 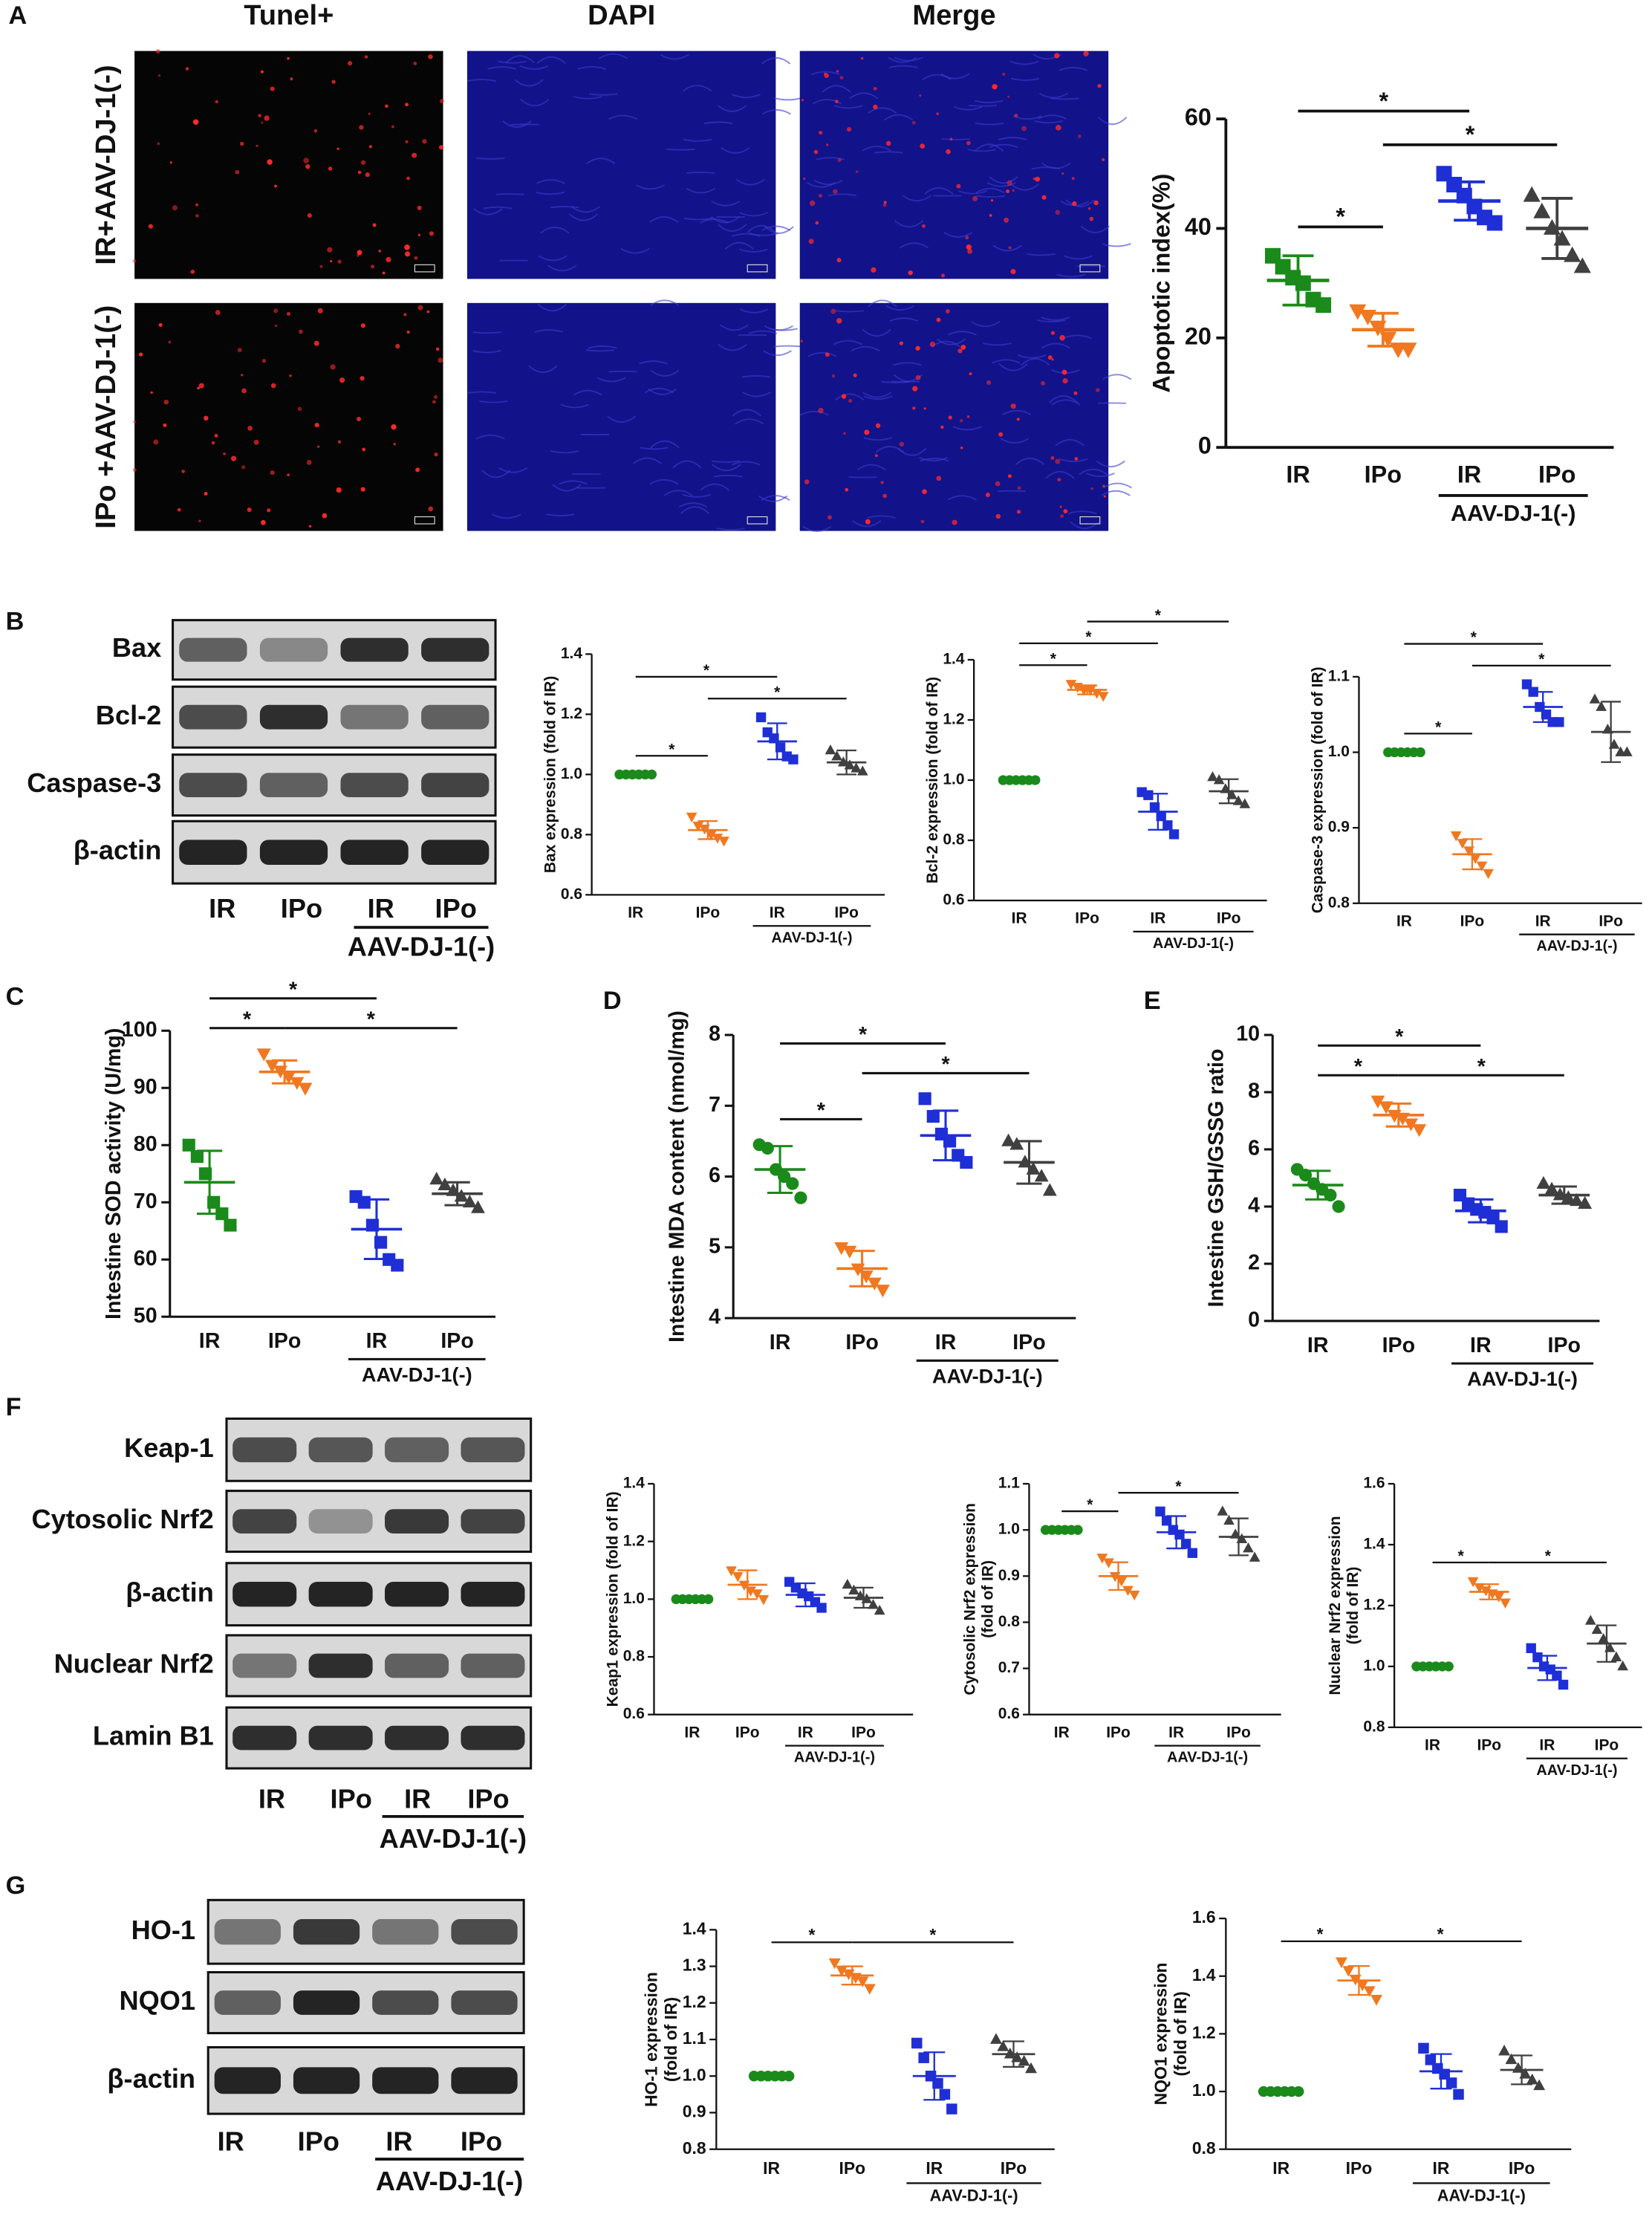 I want to click on x-tick-label: IR, so click(x=1547, y=1745).